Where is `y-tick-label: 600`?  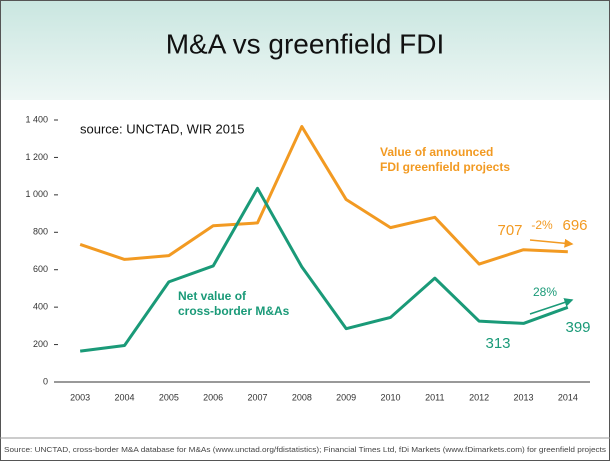
y-tick-label: 600 is located at coordinates (40, 269).